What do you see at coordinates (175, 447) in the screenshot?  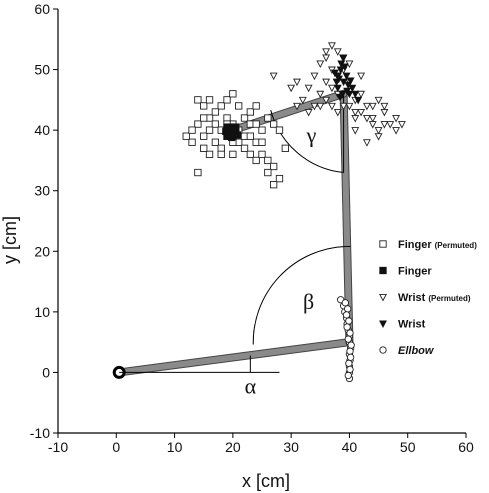 I see `x-tick-label: 10` at bounding box center [175, 447].